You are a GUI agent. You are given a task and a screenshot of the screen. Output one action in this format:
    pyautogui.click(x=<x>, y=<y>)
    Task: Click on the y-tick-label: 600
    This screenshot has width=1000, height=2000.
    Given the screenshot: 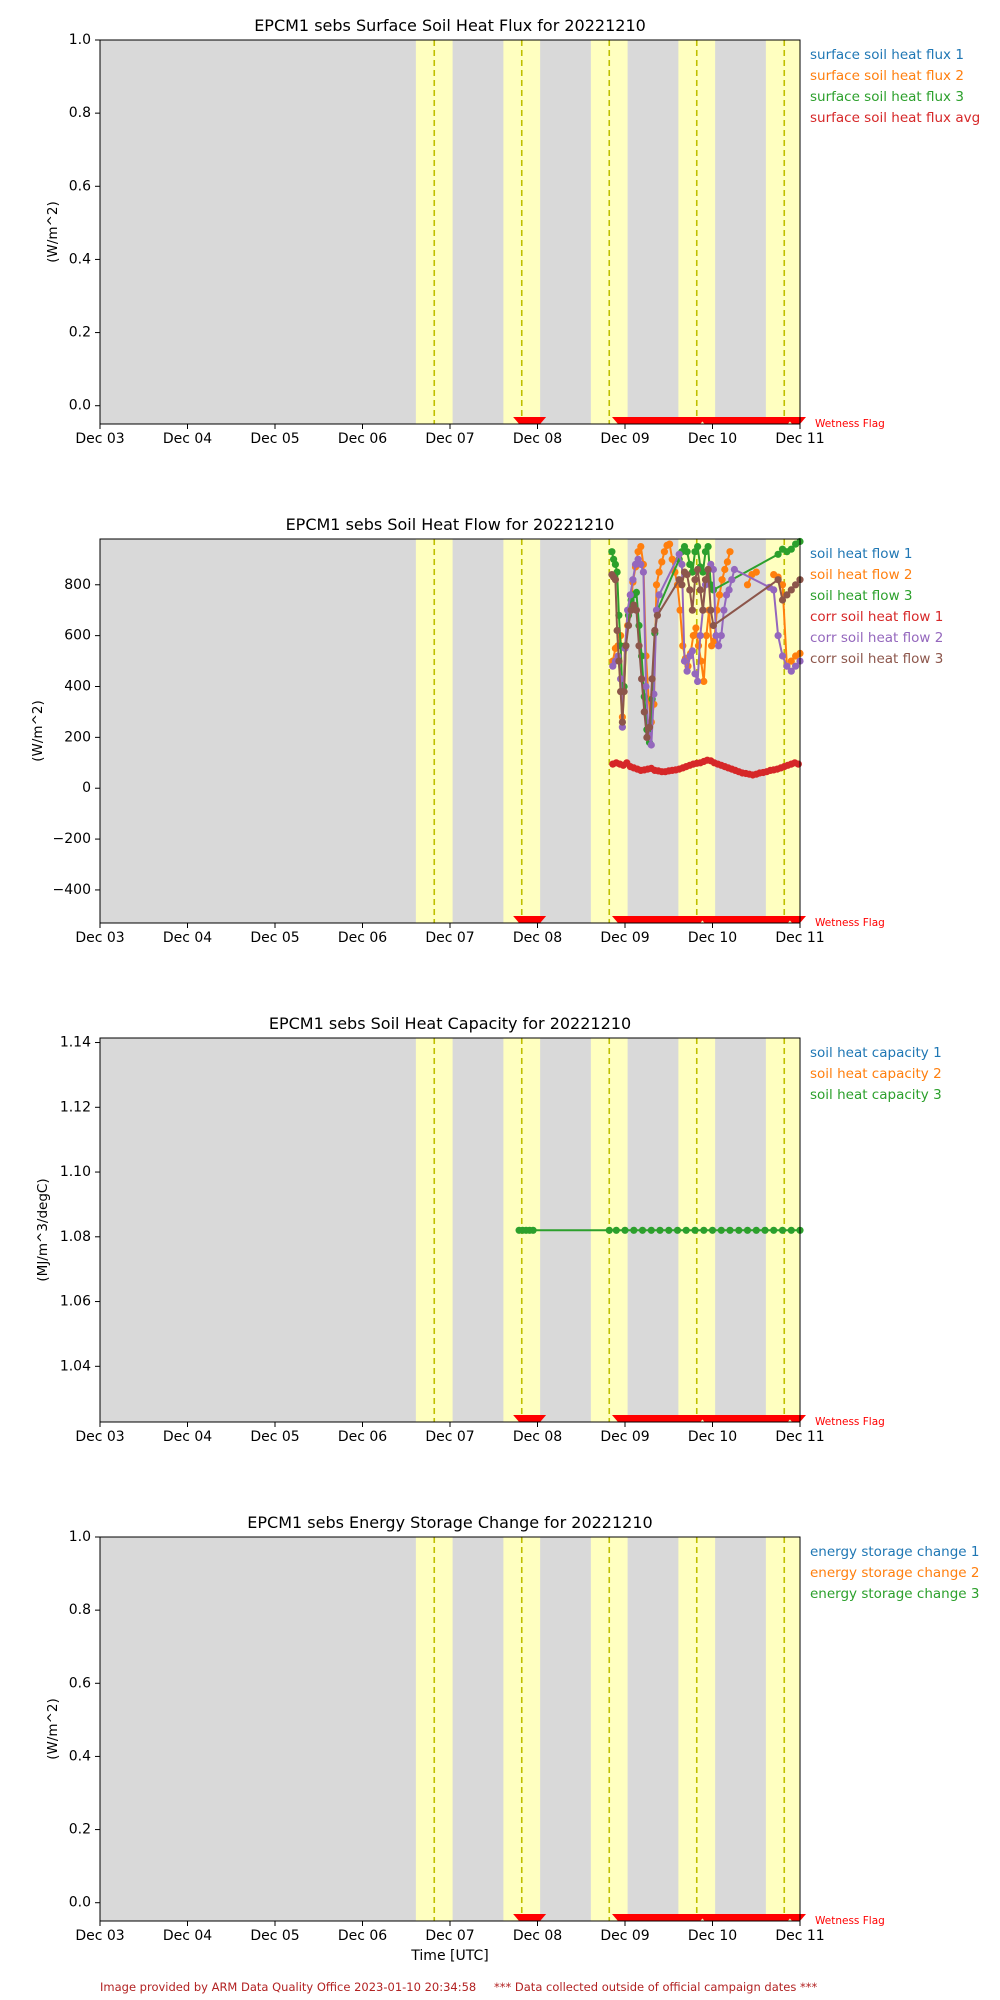 What is the action you would take?
    pyautogui.click(x=77, y=636)
    